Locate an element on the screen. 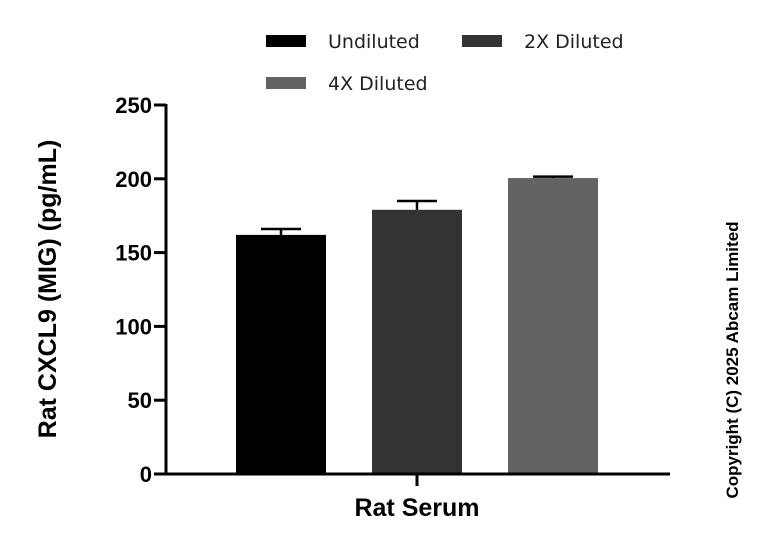 The height and width of the screenshot is (559, 768). y-tick-label: 150 is located at coordinates (133, 253).